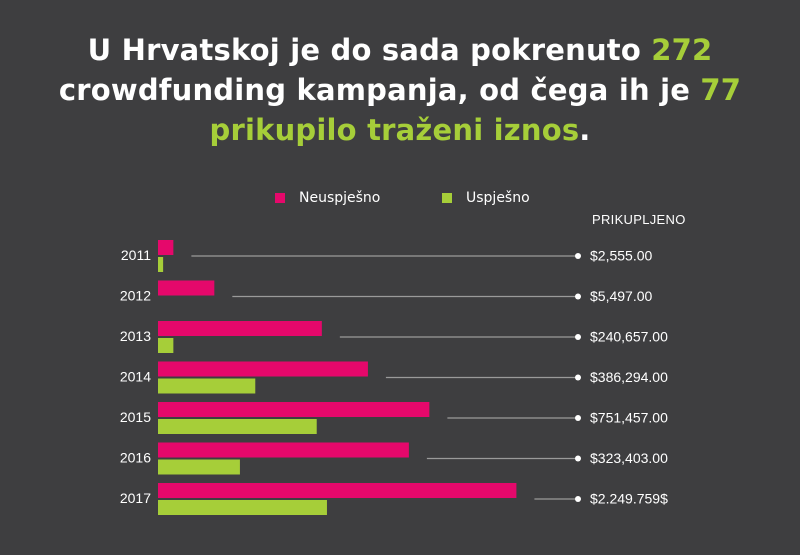 This screenshot has height=555, width=800. I want to click on legend-swatch-uspjesno, so click(447, 198).